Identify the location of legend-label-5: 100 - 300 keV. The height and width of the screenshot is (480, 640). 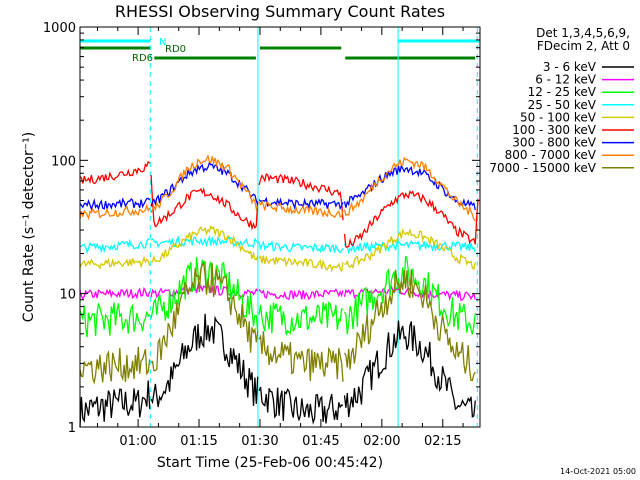
(554, 130).